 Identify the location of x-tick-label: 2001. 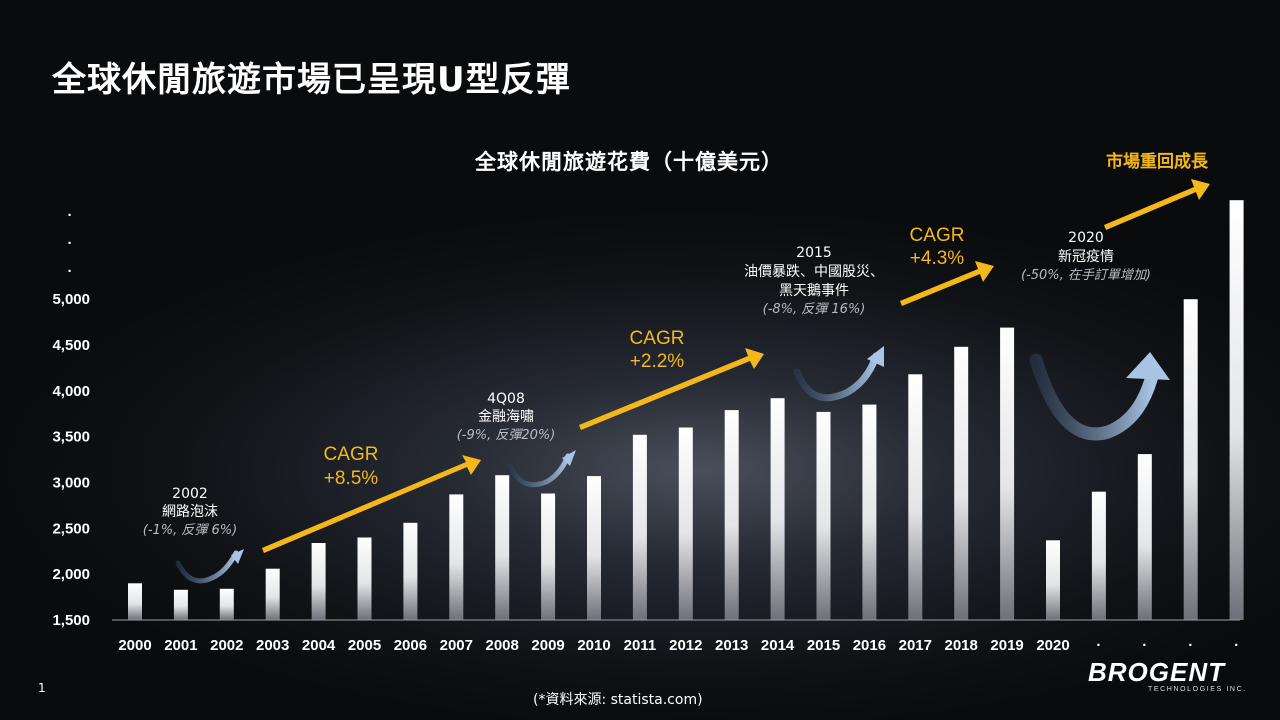
(180, 645).